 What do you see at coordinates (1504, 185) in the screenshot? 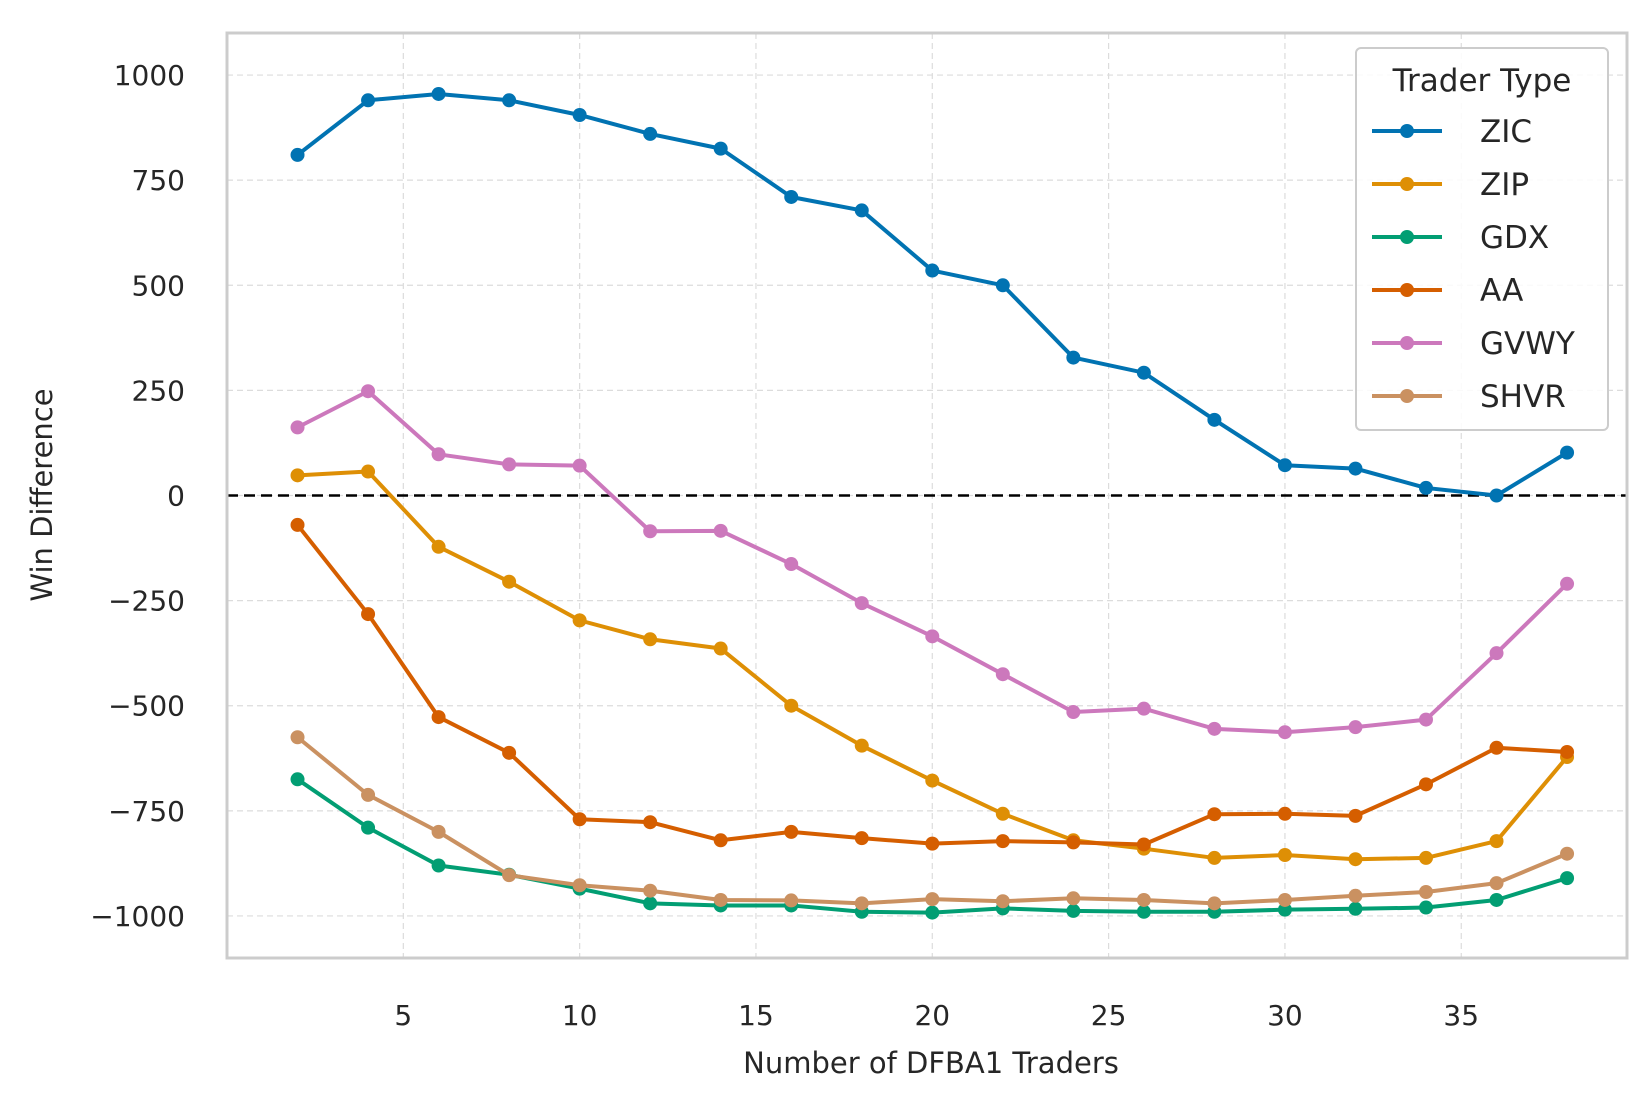
I see `legend-label: ZIP` at bounding box center [1504, 185].